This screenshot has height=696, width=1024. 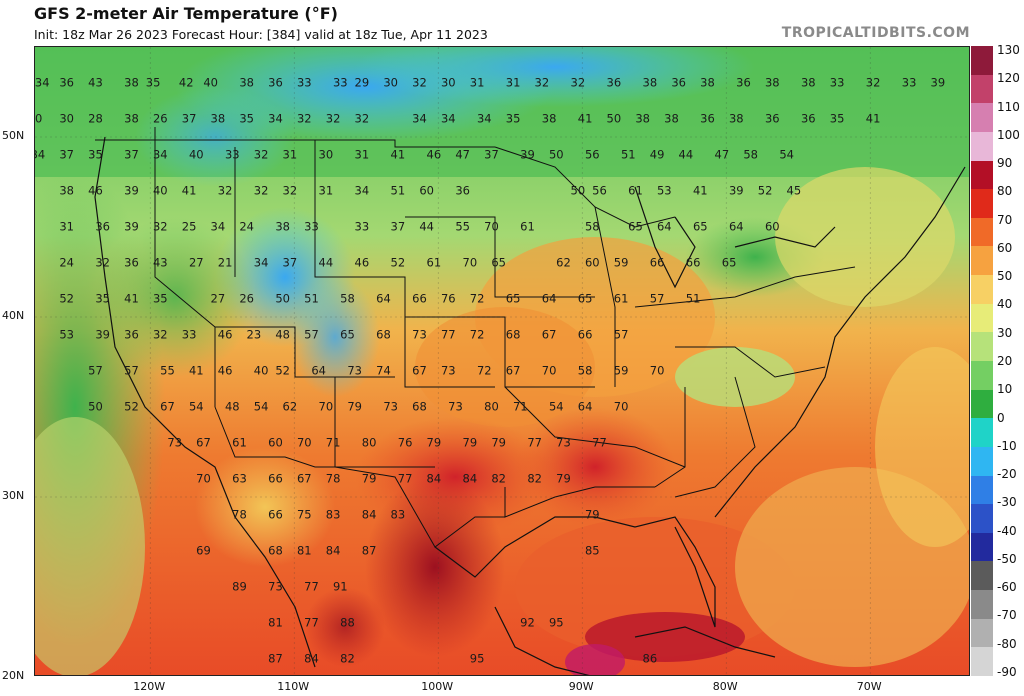 What do you see at coordinates (1005, 332) in the screenshot?
I see `colorbar-tick-label: 30` at bounding box center [1005, 332].